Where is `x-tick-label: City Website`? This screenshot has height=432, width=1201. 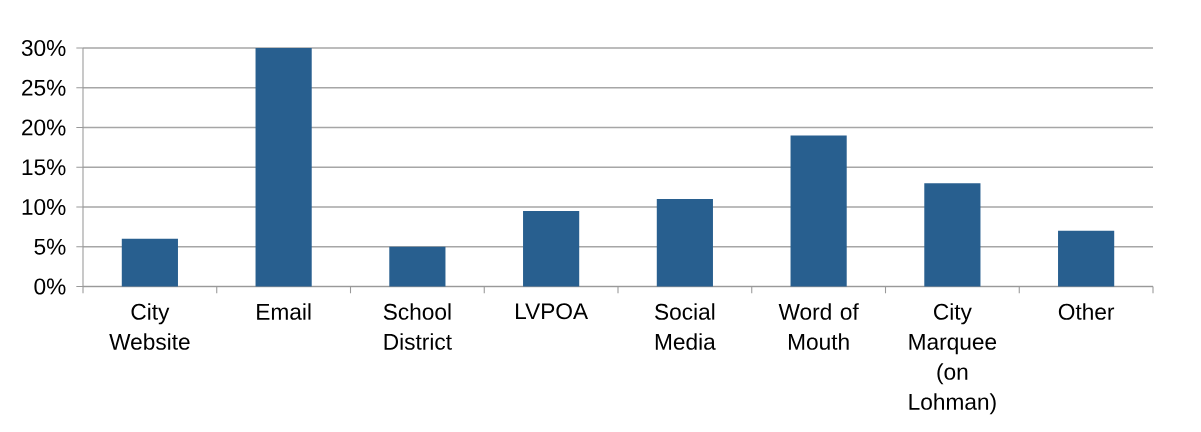
x-tick-label: City Website is located at coordinates (149, 326).